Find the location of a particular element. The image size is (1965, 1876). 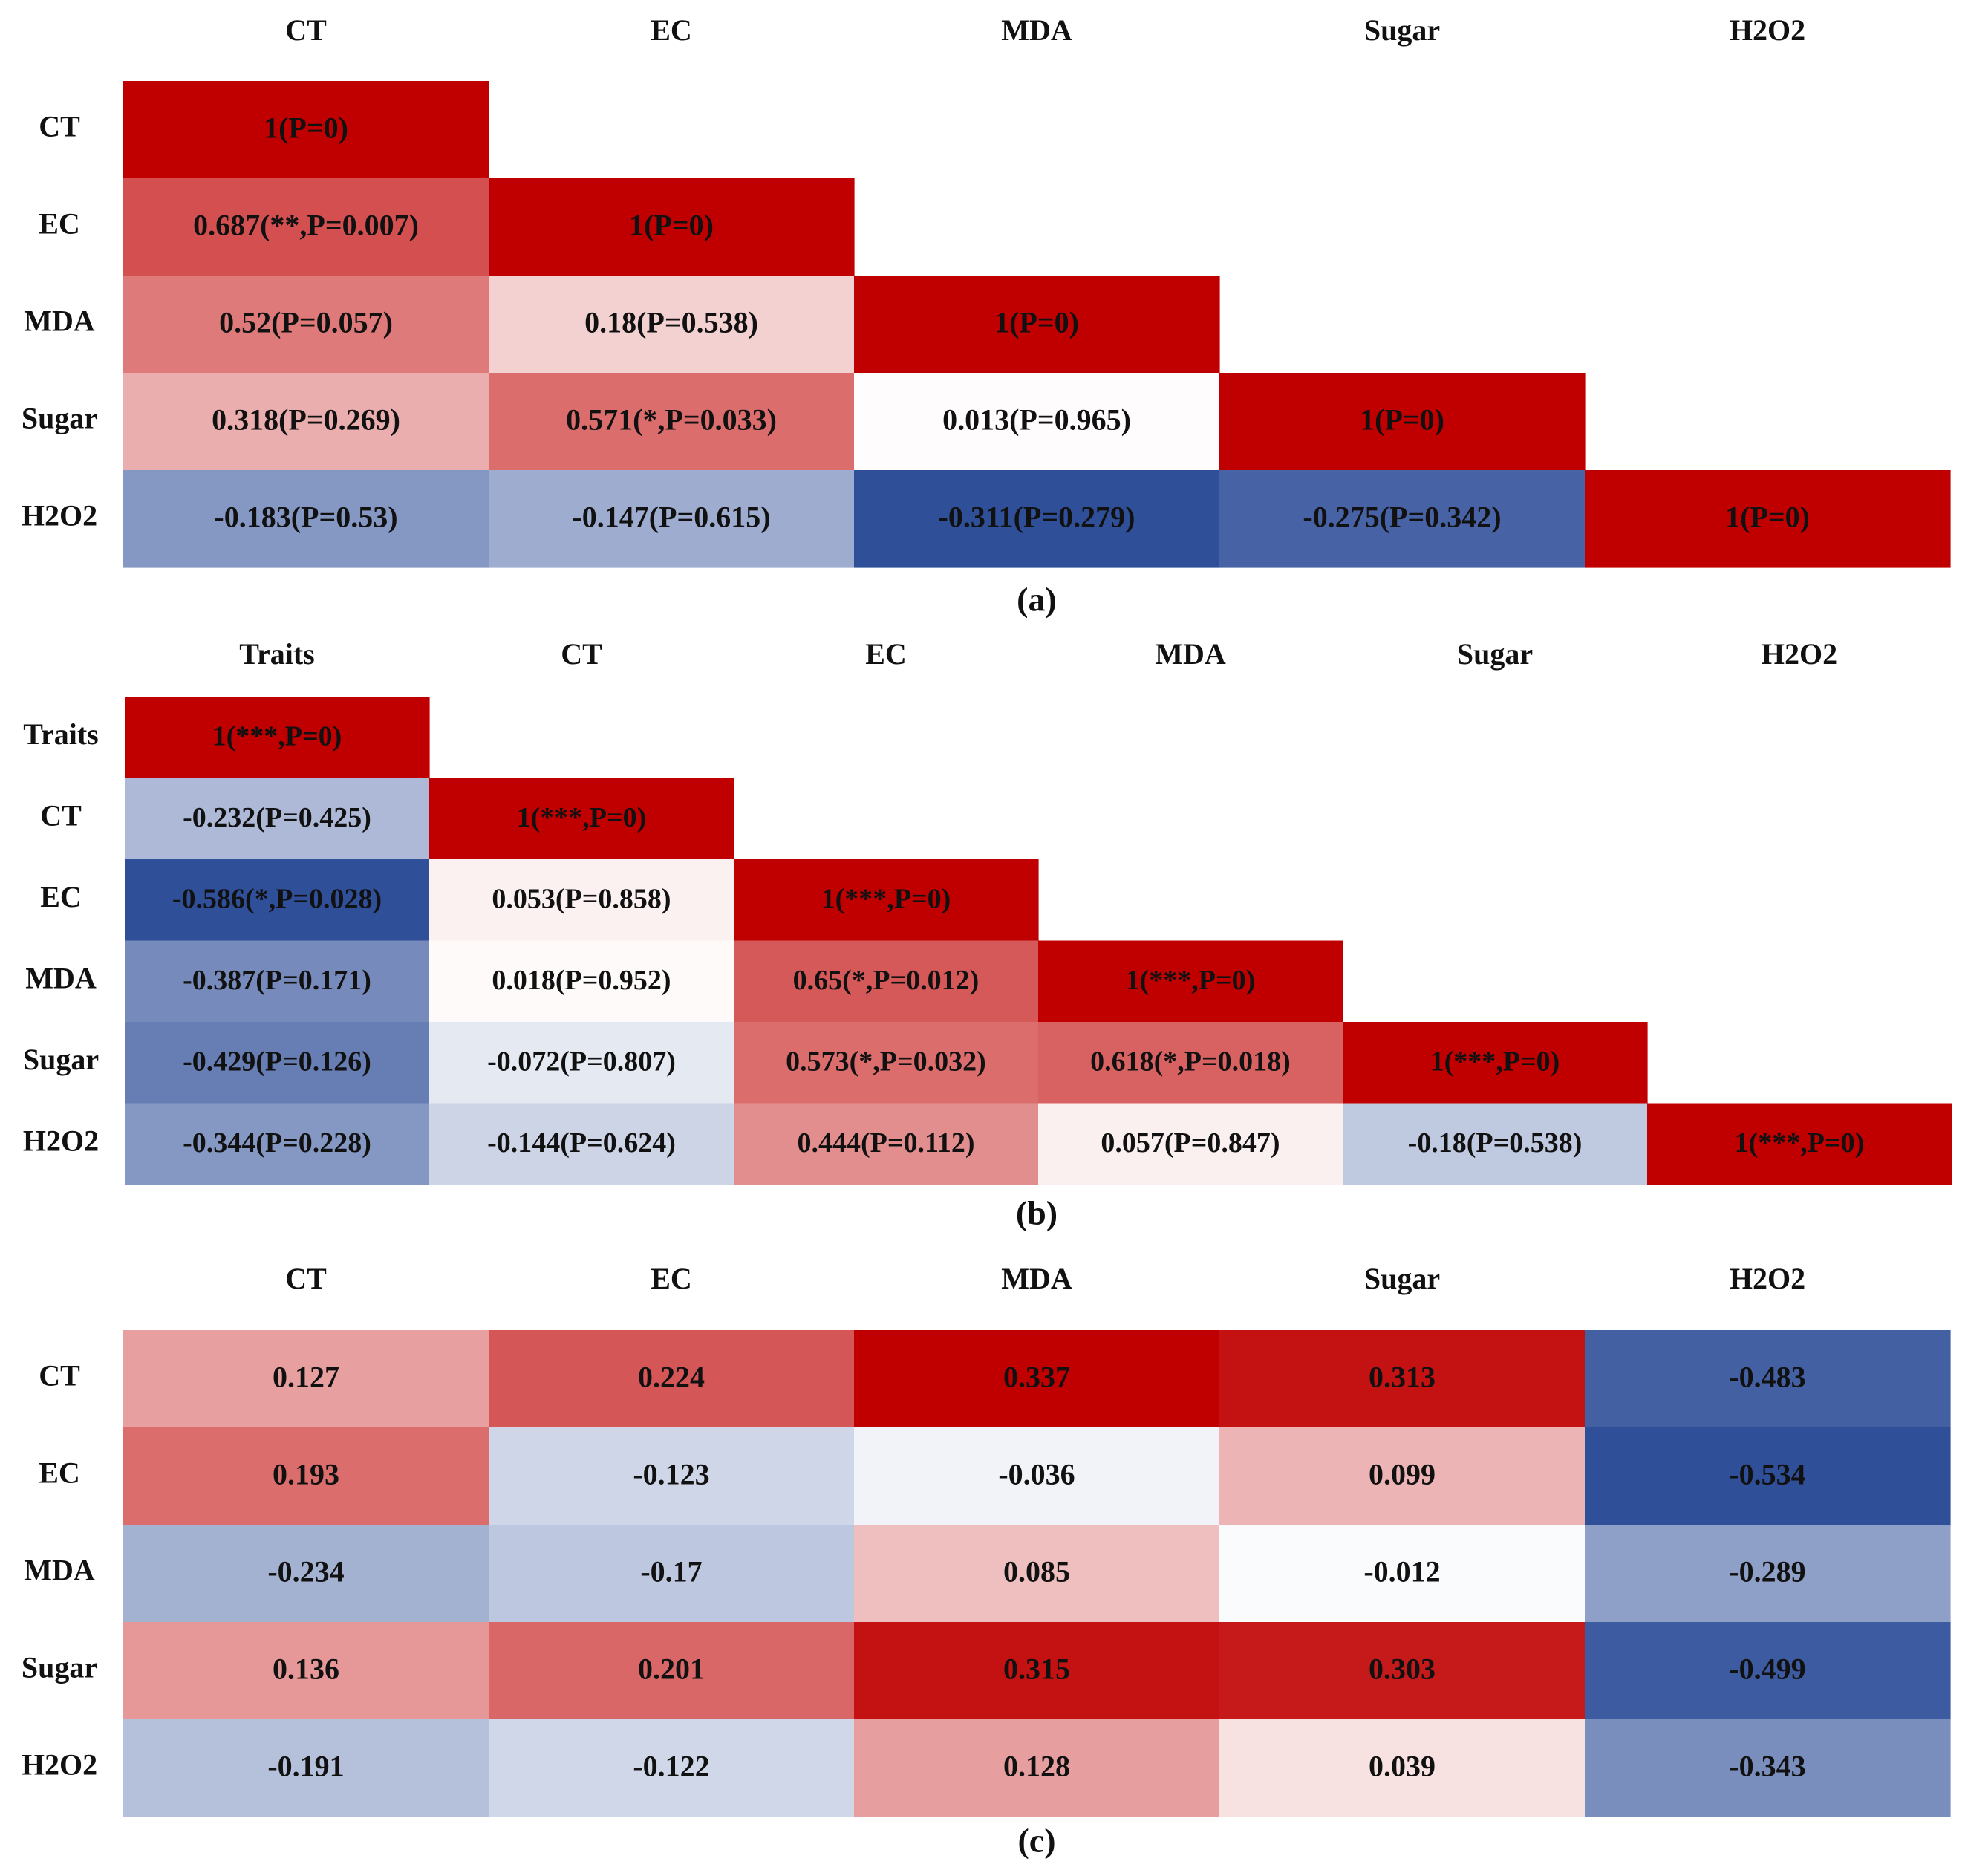

cell-label: -0.344(P=0.228) is located at coordinates (277, 1143).